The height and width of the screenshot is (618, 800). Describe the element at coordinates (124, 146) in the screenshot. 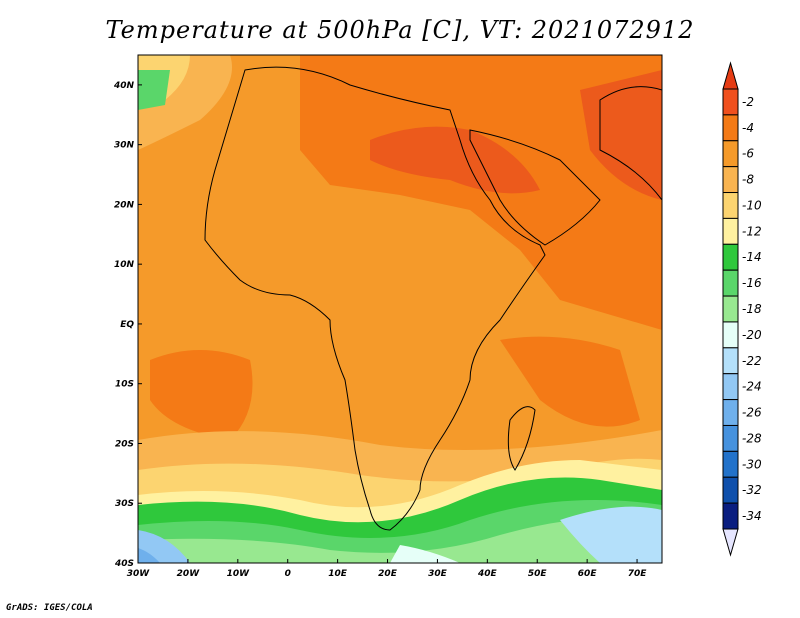

I see `y-tick-label: 30N` at that location.